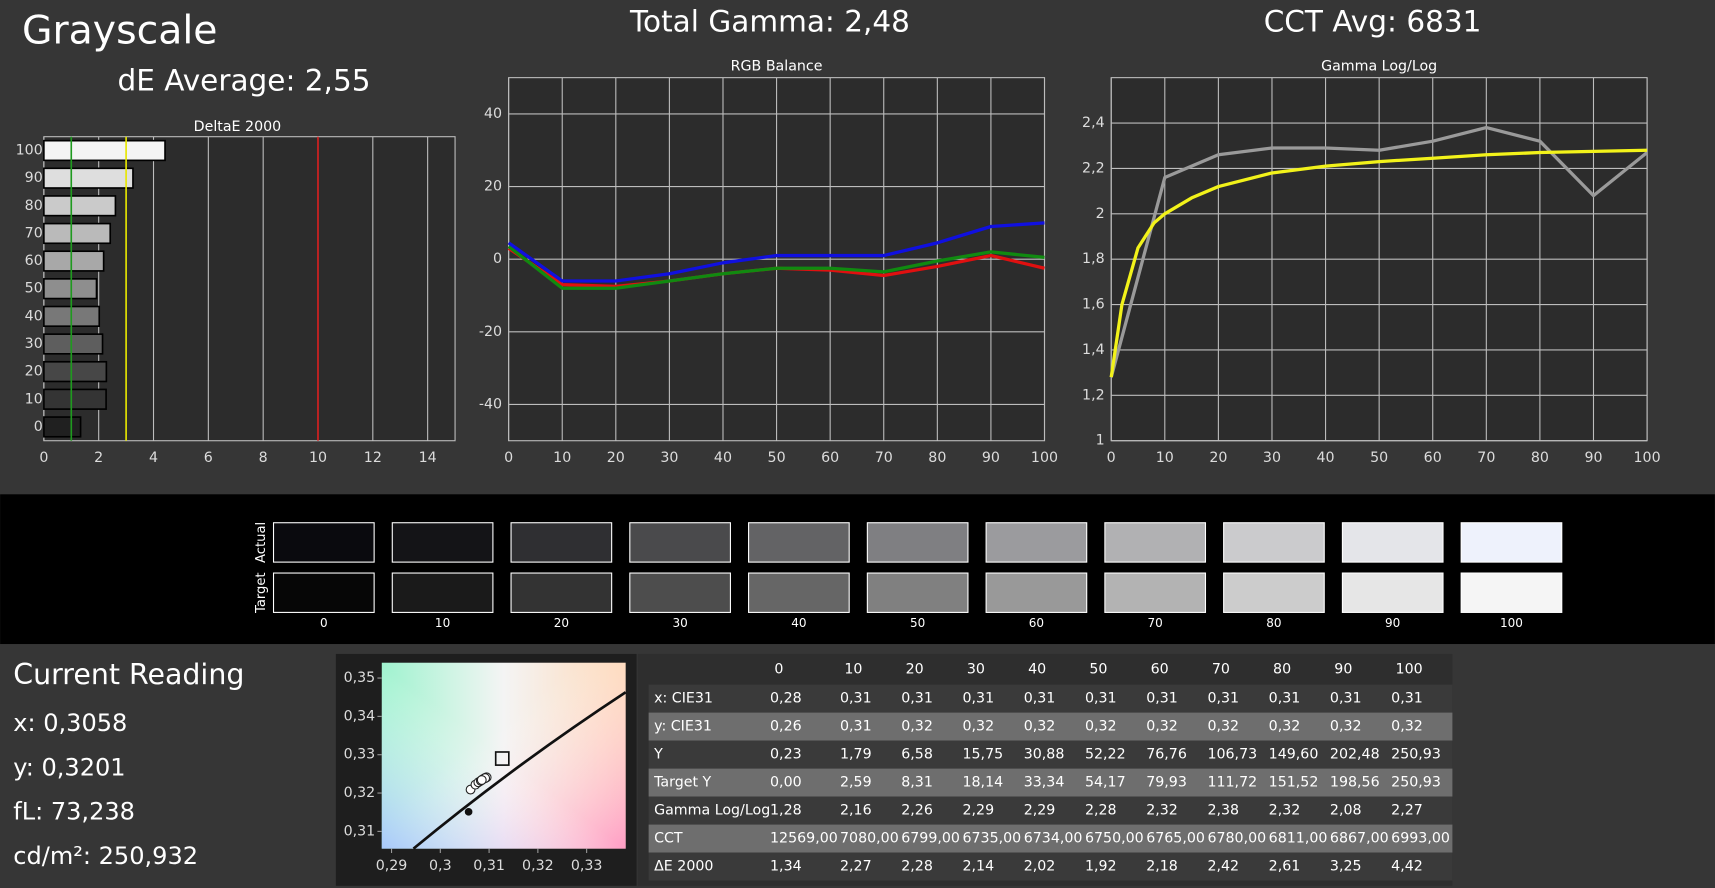 Image resolution: width=1715 pixels, height=888 pixels. Describe the element at coordinates (778, 669) in the screenshot. I see `table-header: 0` at that location.